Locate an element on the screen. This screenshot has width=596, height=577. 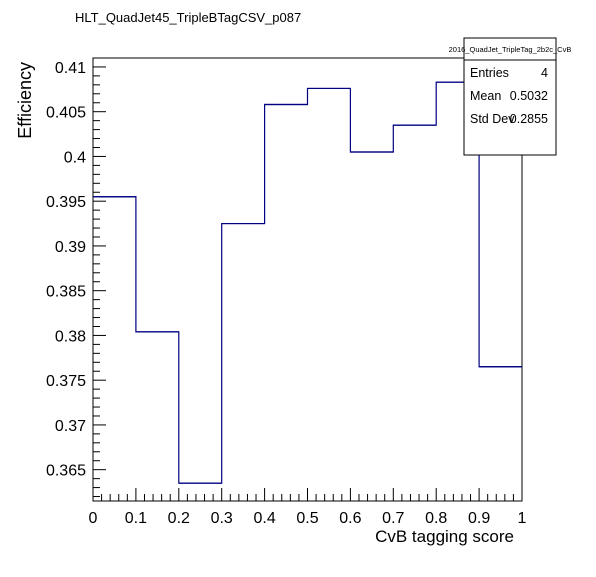
y-tick-label: 0.385 is located at coordinates (66, 292).